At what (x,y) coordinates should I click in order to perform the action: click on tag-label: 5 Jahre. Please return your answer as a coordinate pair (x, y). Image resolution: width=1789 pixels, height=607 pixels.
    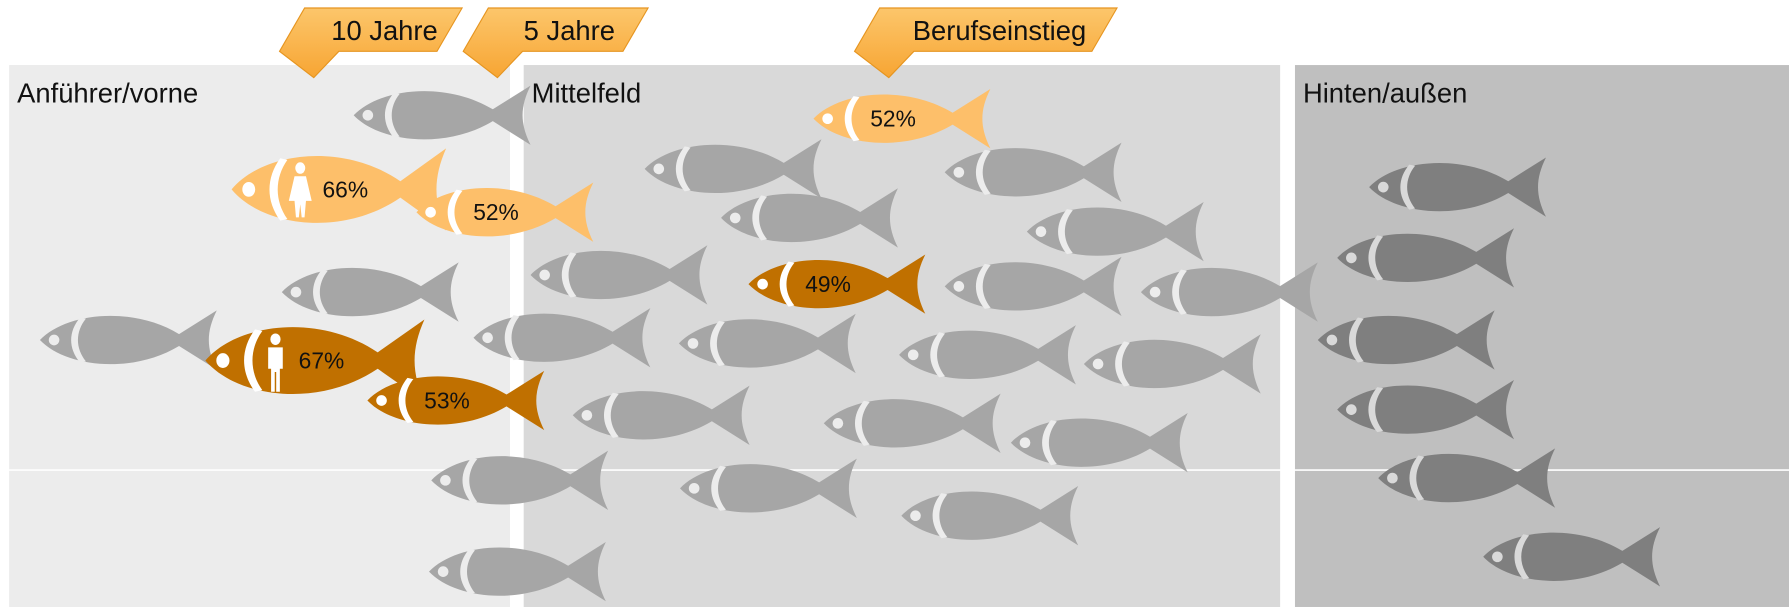
    Looking at the image, I should click on (569, 30).